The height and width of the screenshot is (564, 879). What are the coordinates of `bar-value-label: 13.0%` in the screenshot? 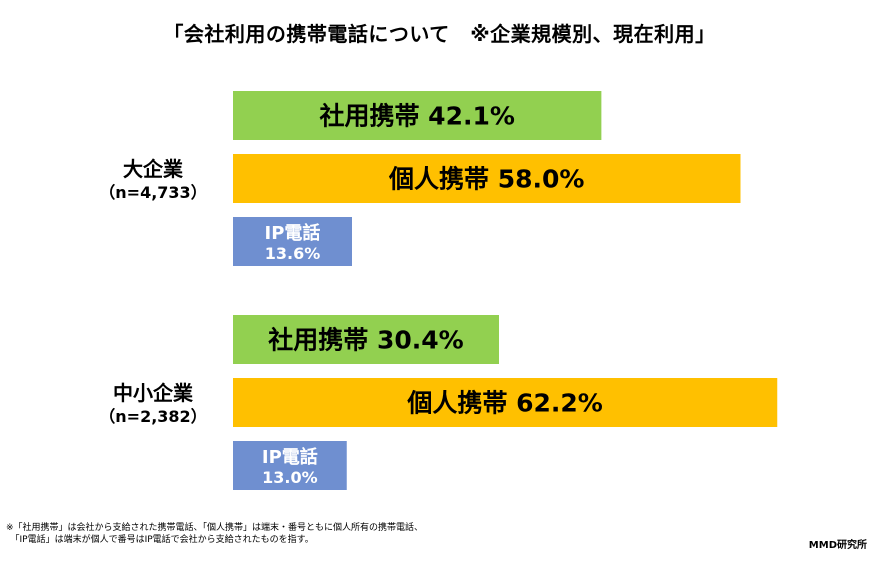 It's located at (290, 477).